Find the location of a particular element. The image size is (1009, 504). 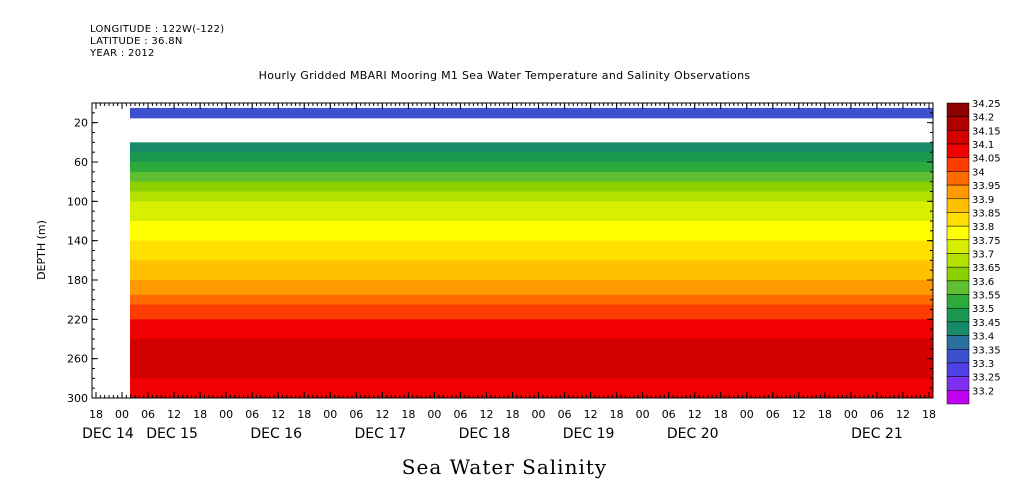

y-tick-label: 60 is located at coordinates (81, 162).